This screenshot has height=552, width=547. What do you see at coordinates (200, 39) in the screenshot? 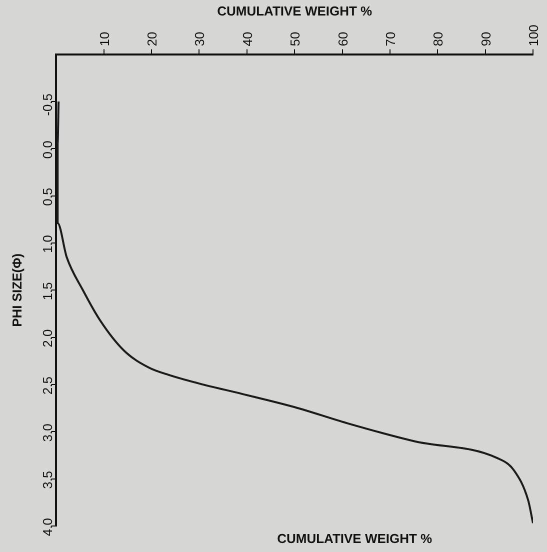
I see `x-tick-label: 30` at bounding box center [200, 39].